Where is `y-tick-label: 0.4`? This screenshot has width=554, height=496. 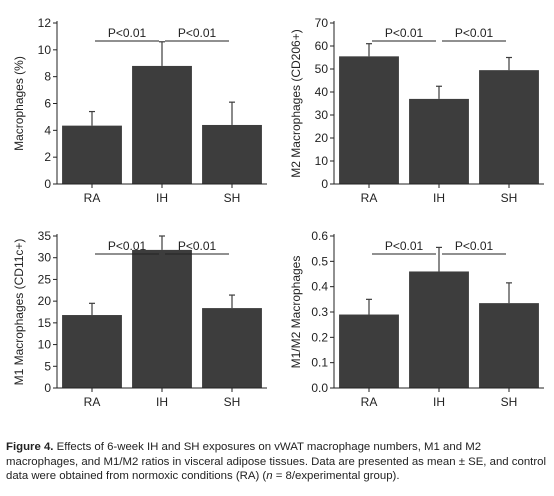 y-tick-label: 0.4 is located at coordinates (319, 287).